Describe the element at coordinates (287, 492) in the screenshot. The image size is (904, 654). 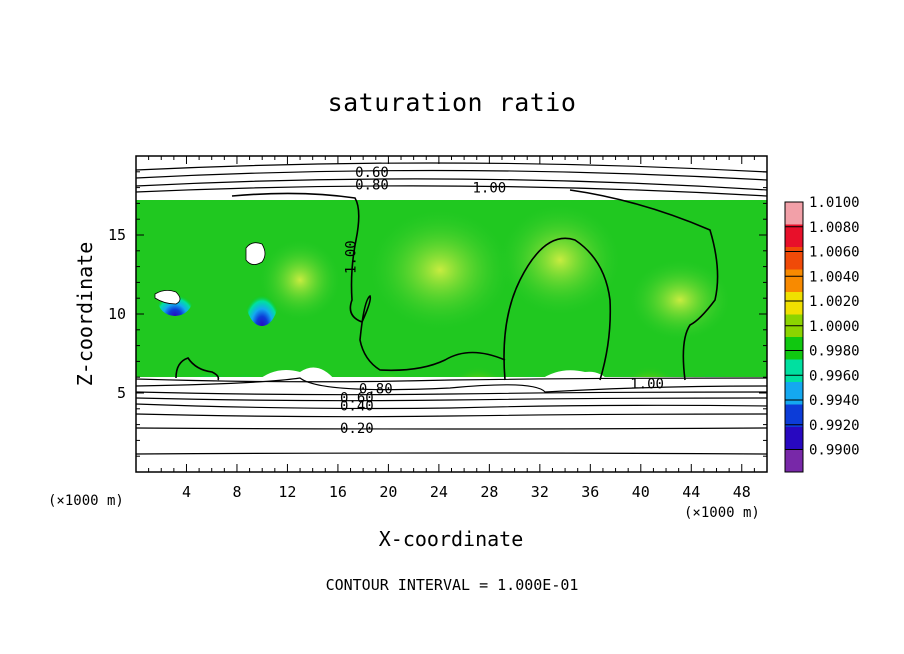
I see `x-tick-label: 12` at that location.